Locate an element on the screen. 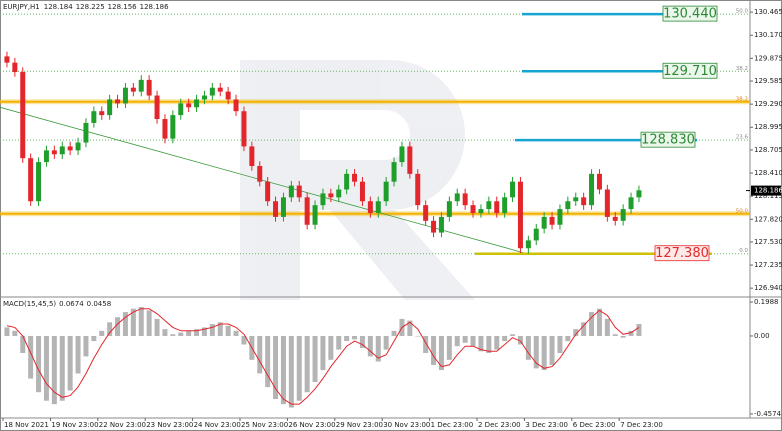  watermark-leg is located at coordinates (402, 255).